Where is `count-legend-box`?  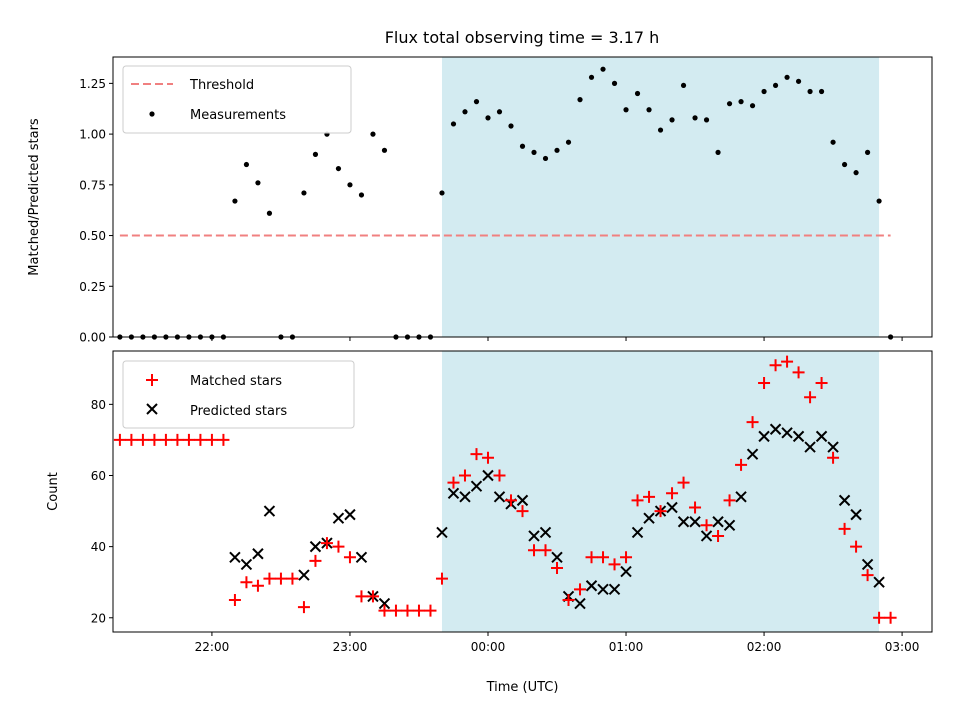 count-legend-box is located at coordinates (238, 394).